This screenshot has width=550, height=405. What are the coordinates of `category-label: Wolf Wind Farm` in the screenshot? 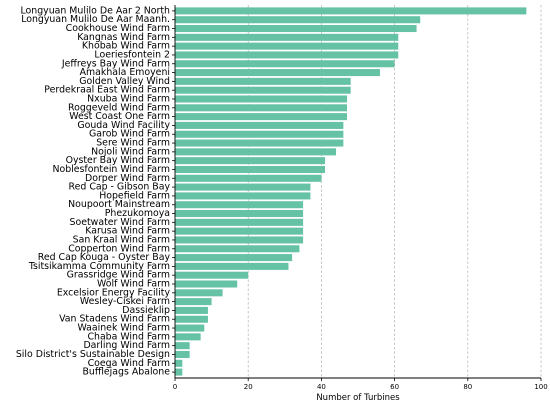 It's located at (133, 284).